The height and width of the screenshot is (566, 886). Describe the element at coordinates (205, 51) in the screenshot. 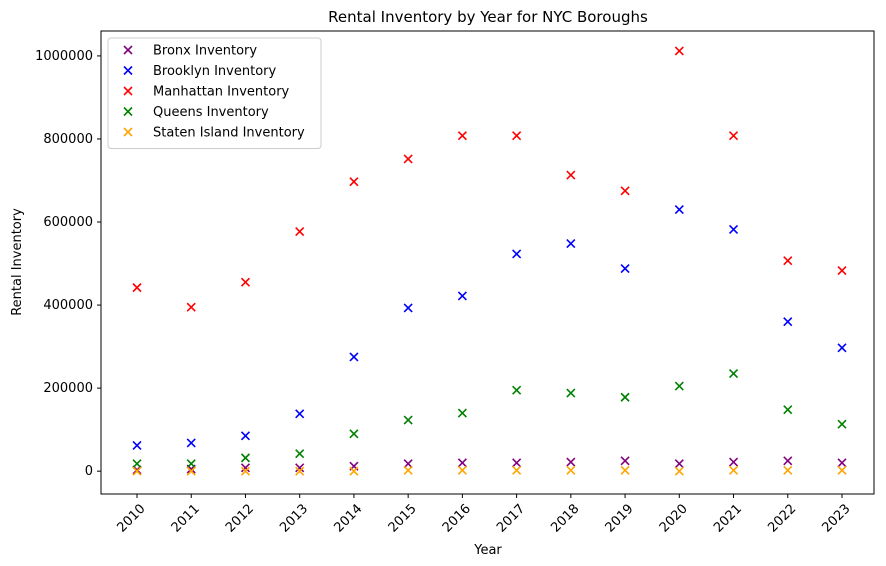

I see `legend-label: Bronx Inventory` at that location.